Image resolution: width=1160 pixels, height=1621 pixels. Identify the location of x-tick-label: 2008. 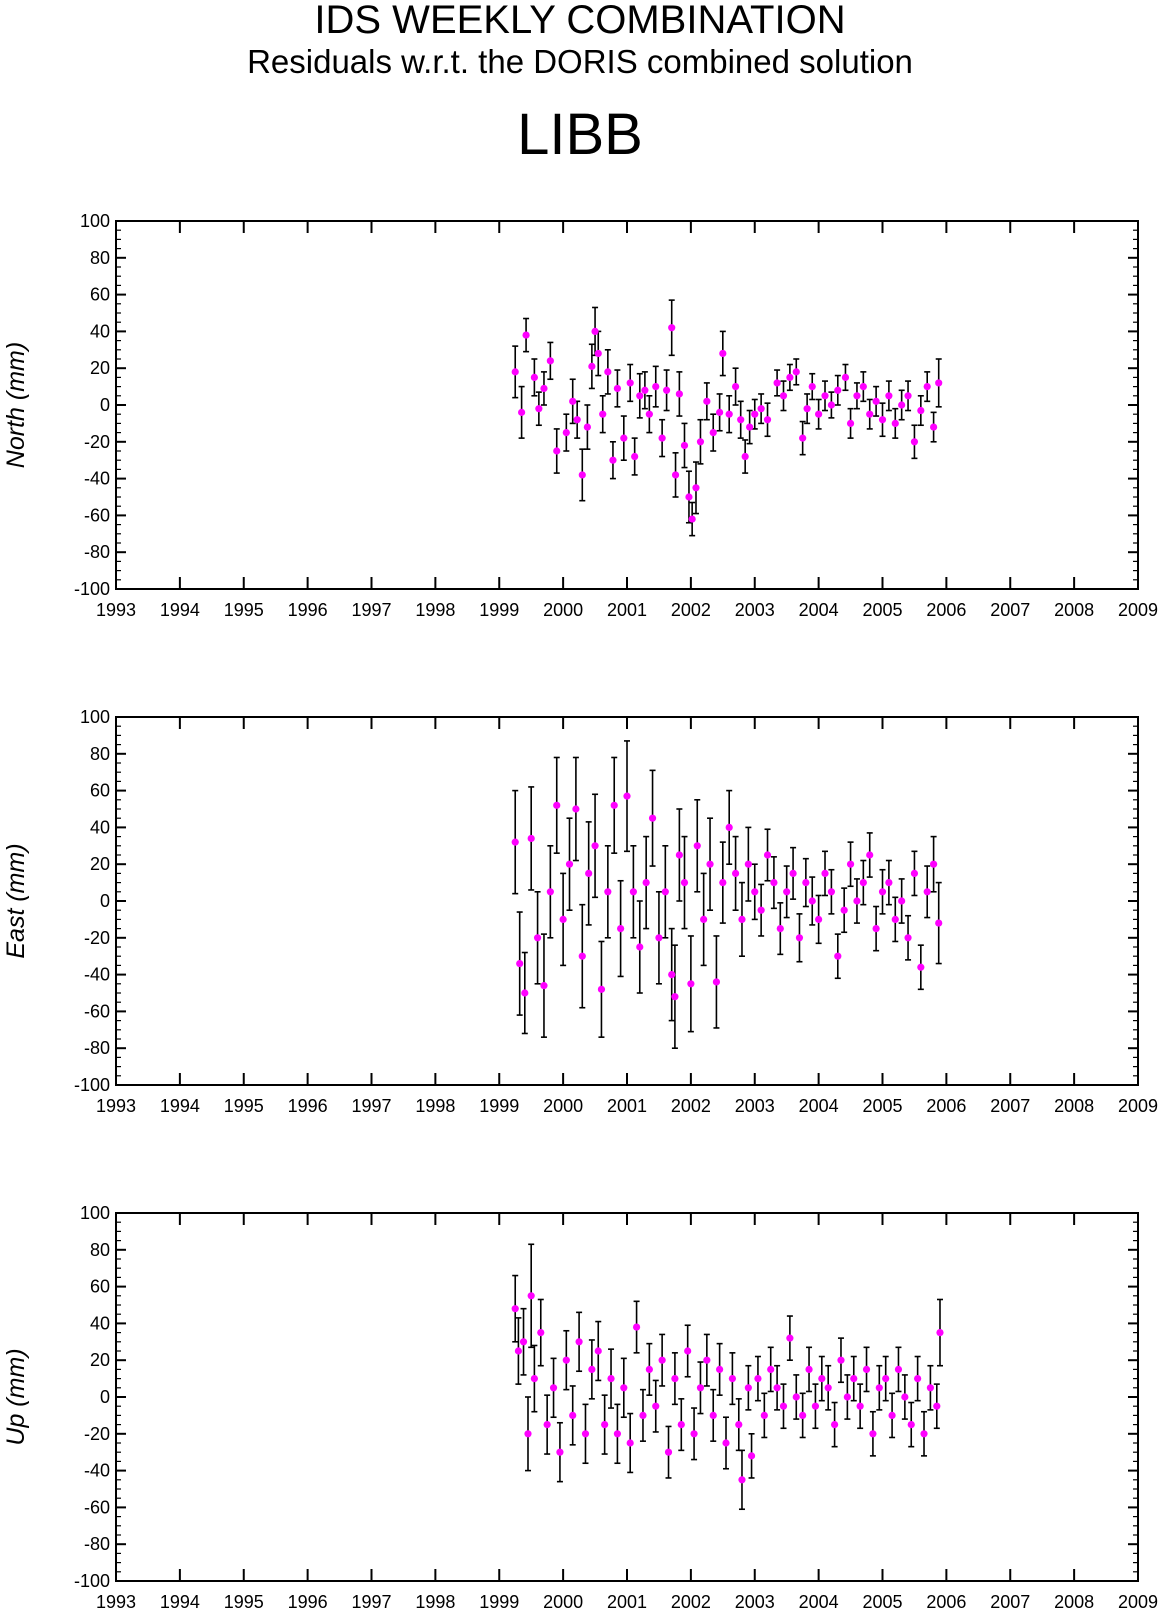
(1074, 1602).